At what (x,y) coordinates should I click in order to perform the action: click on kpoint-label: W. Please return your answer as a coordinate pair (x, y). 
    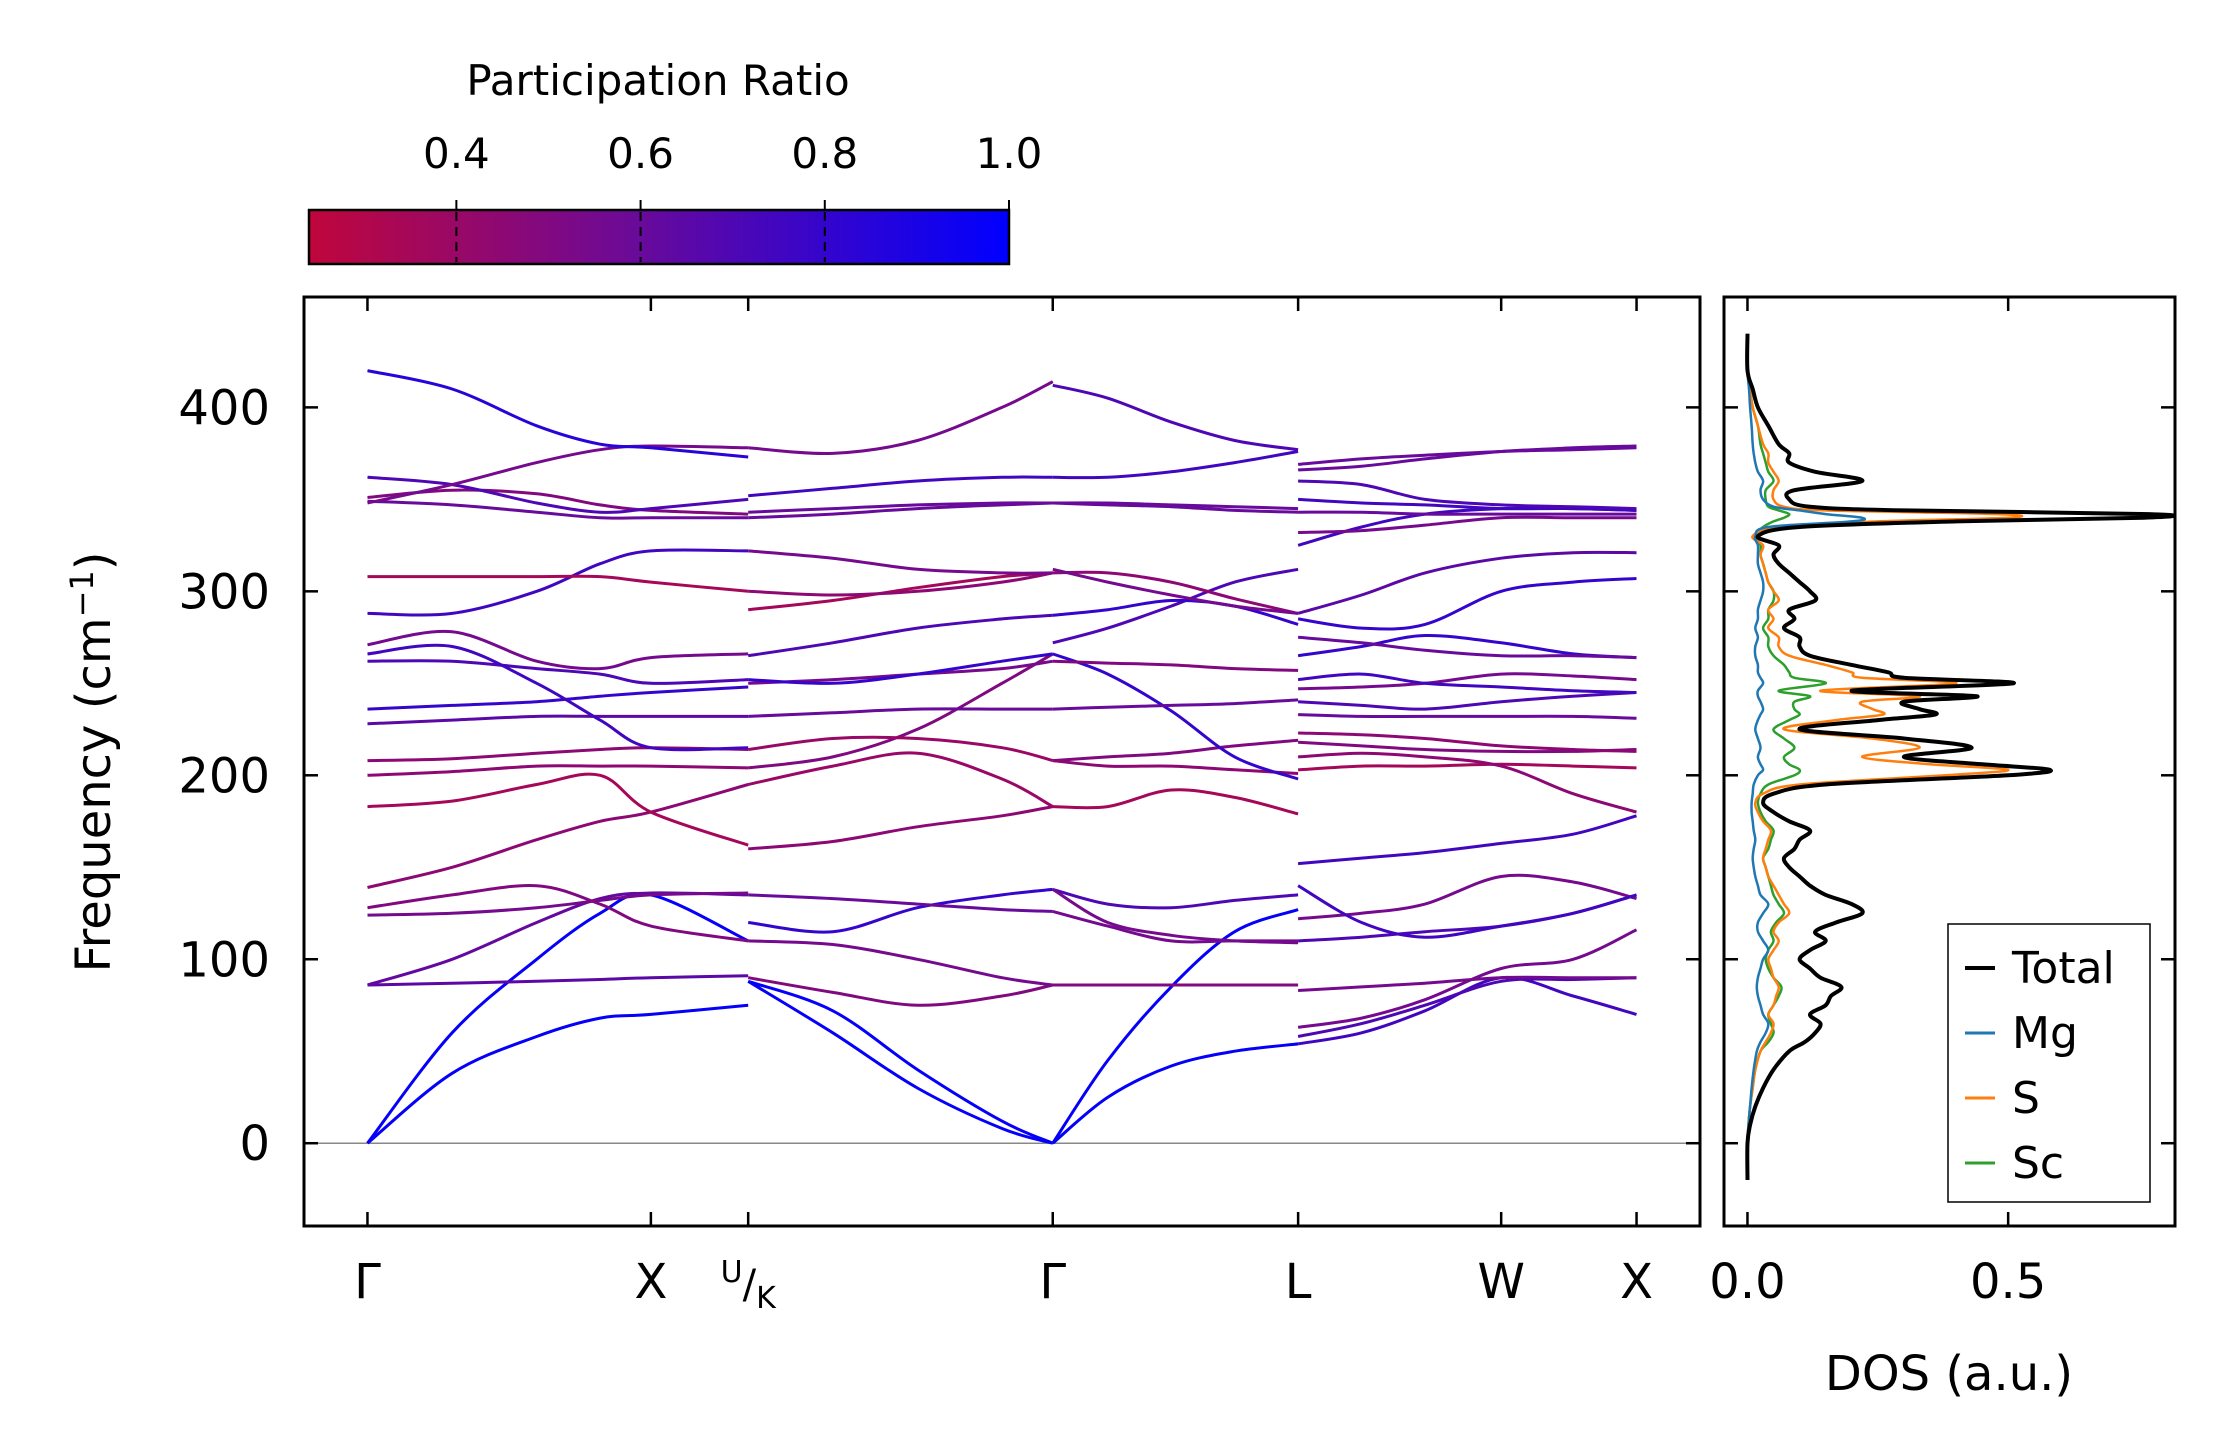
    Looking at the image, I should click on (1500, 1282).